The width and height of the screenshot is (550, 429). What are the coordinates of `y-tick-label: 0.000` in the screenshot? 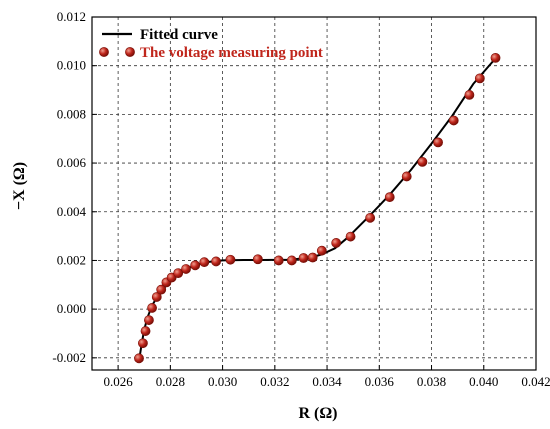 It's located at (71, 308).